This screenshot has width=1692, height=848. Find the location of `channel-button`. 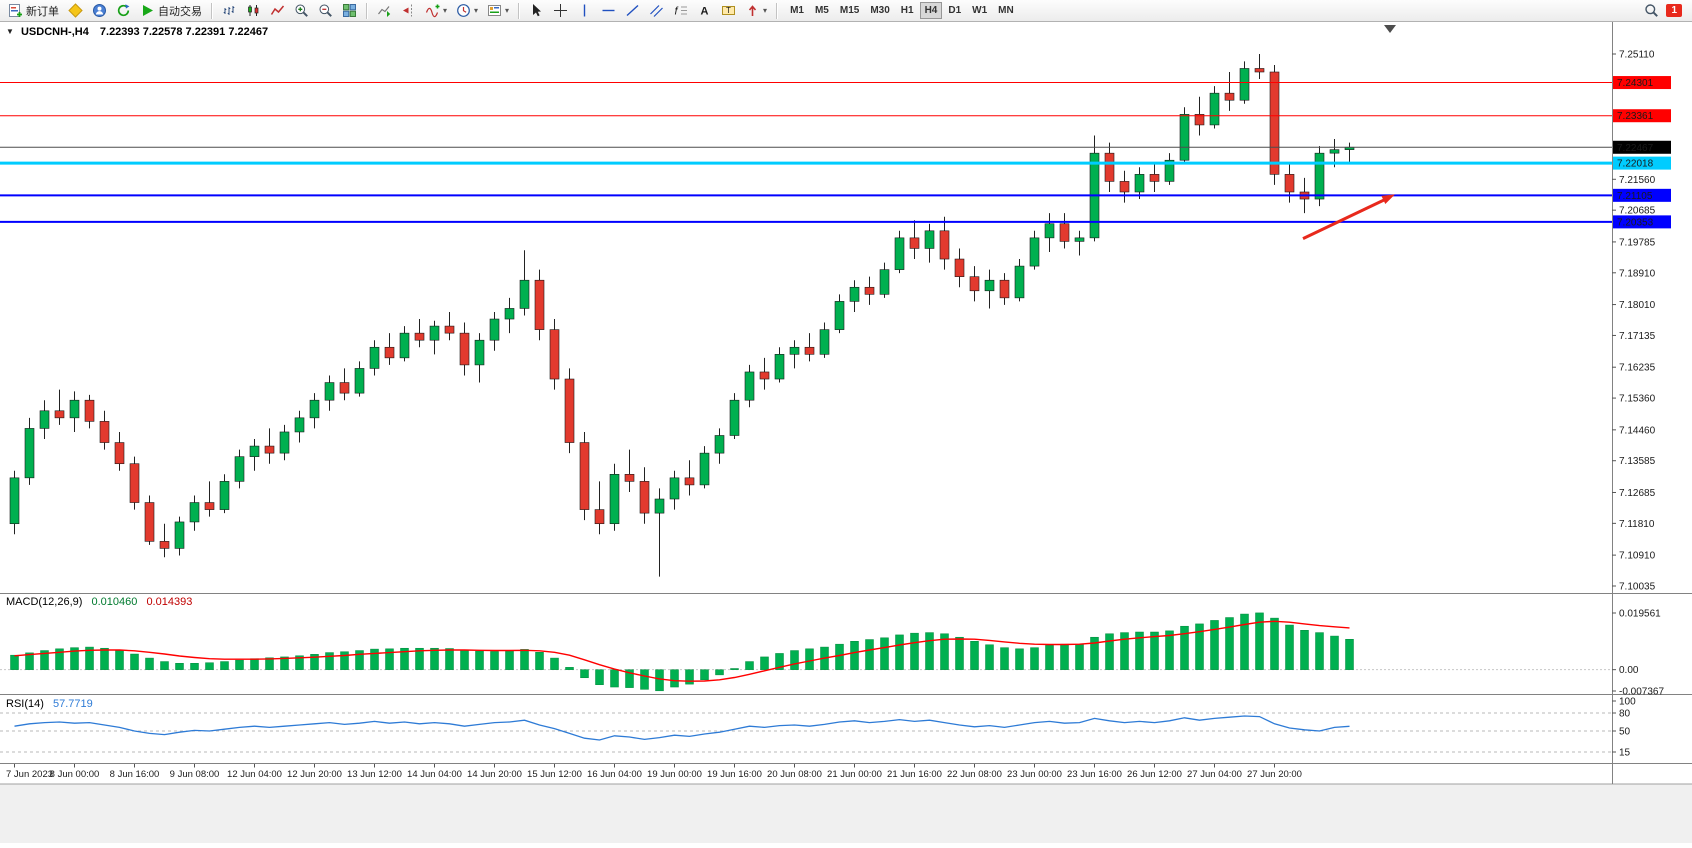

channel-button is located at coordinates (656, 10).